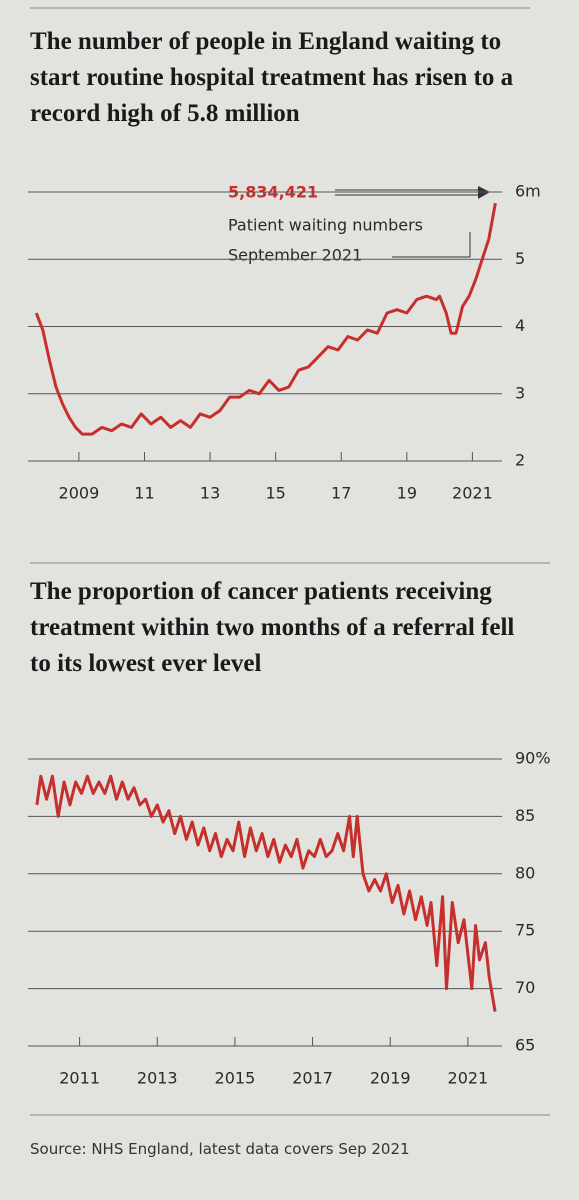 This screenshot has height=1200, width=579. What do you see at coordinates (525, 872) in the screenshot?
I see `y-tick-label: 80` at bounding box center [525, 872].